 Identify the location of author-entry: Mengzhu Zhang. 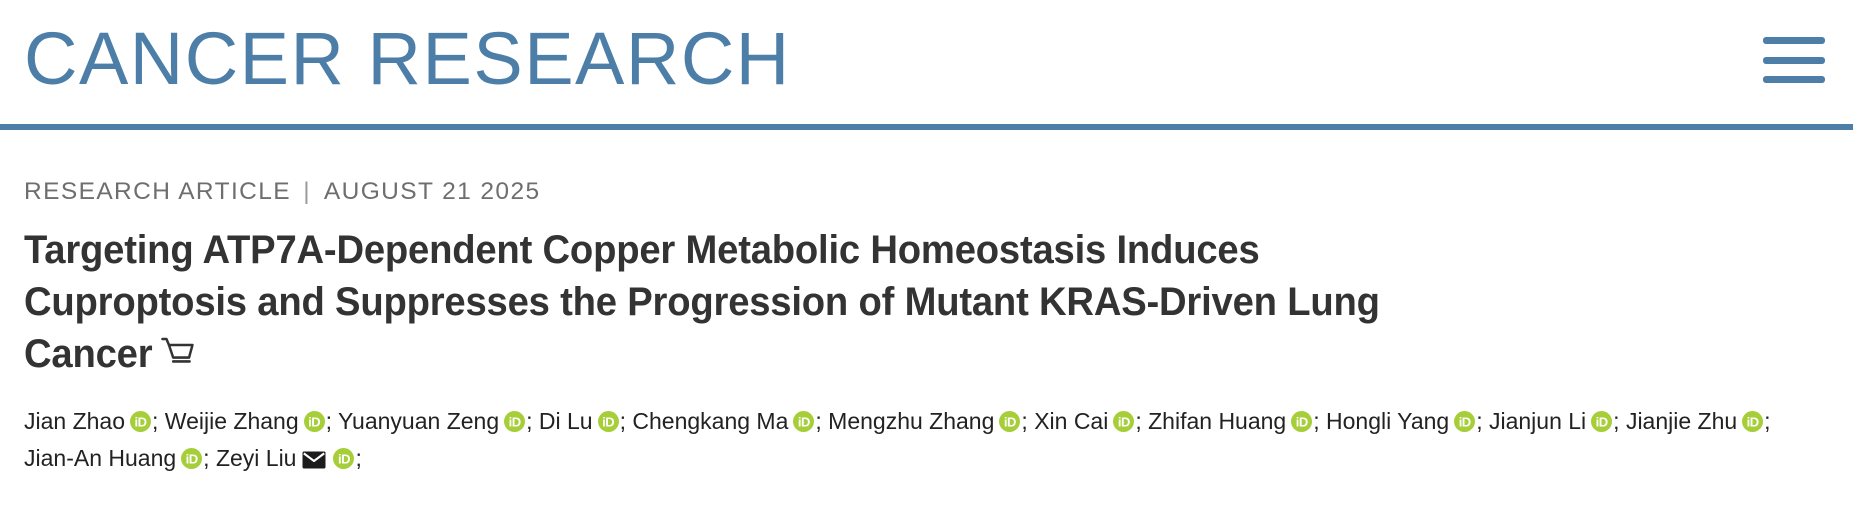
(924, 421).